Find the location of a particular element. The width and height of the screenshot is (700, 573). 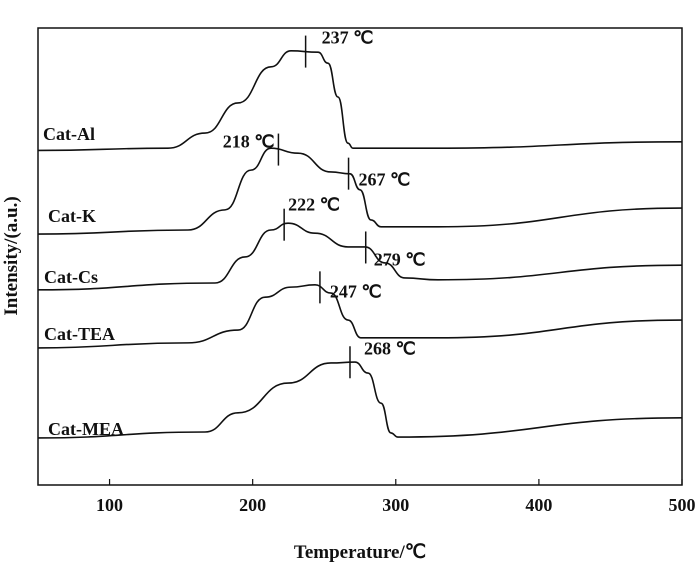

peak-label: 279 ℃ is located at coordinates (400, 259).